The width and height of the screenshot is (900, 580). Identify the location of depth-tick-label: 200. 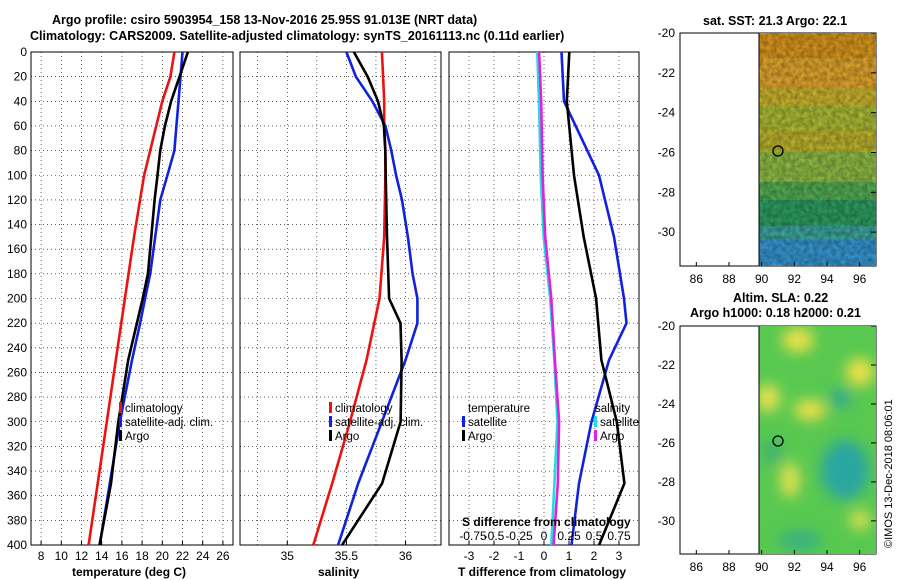
(17, 299).